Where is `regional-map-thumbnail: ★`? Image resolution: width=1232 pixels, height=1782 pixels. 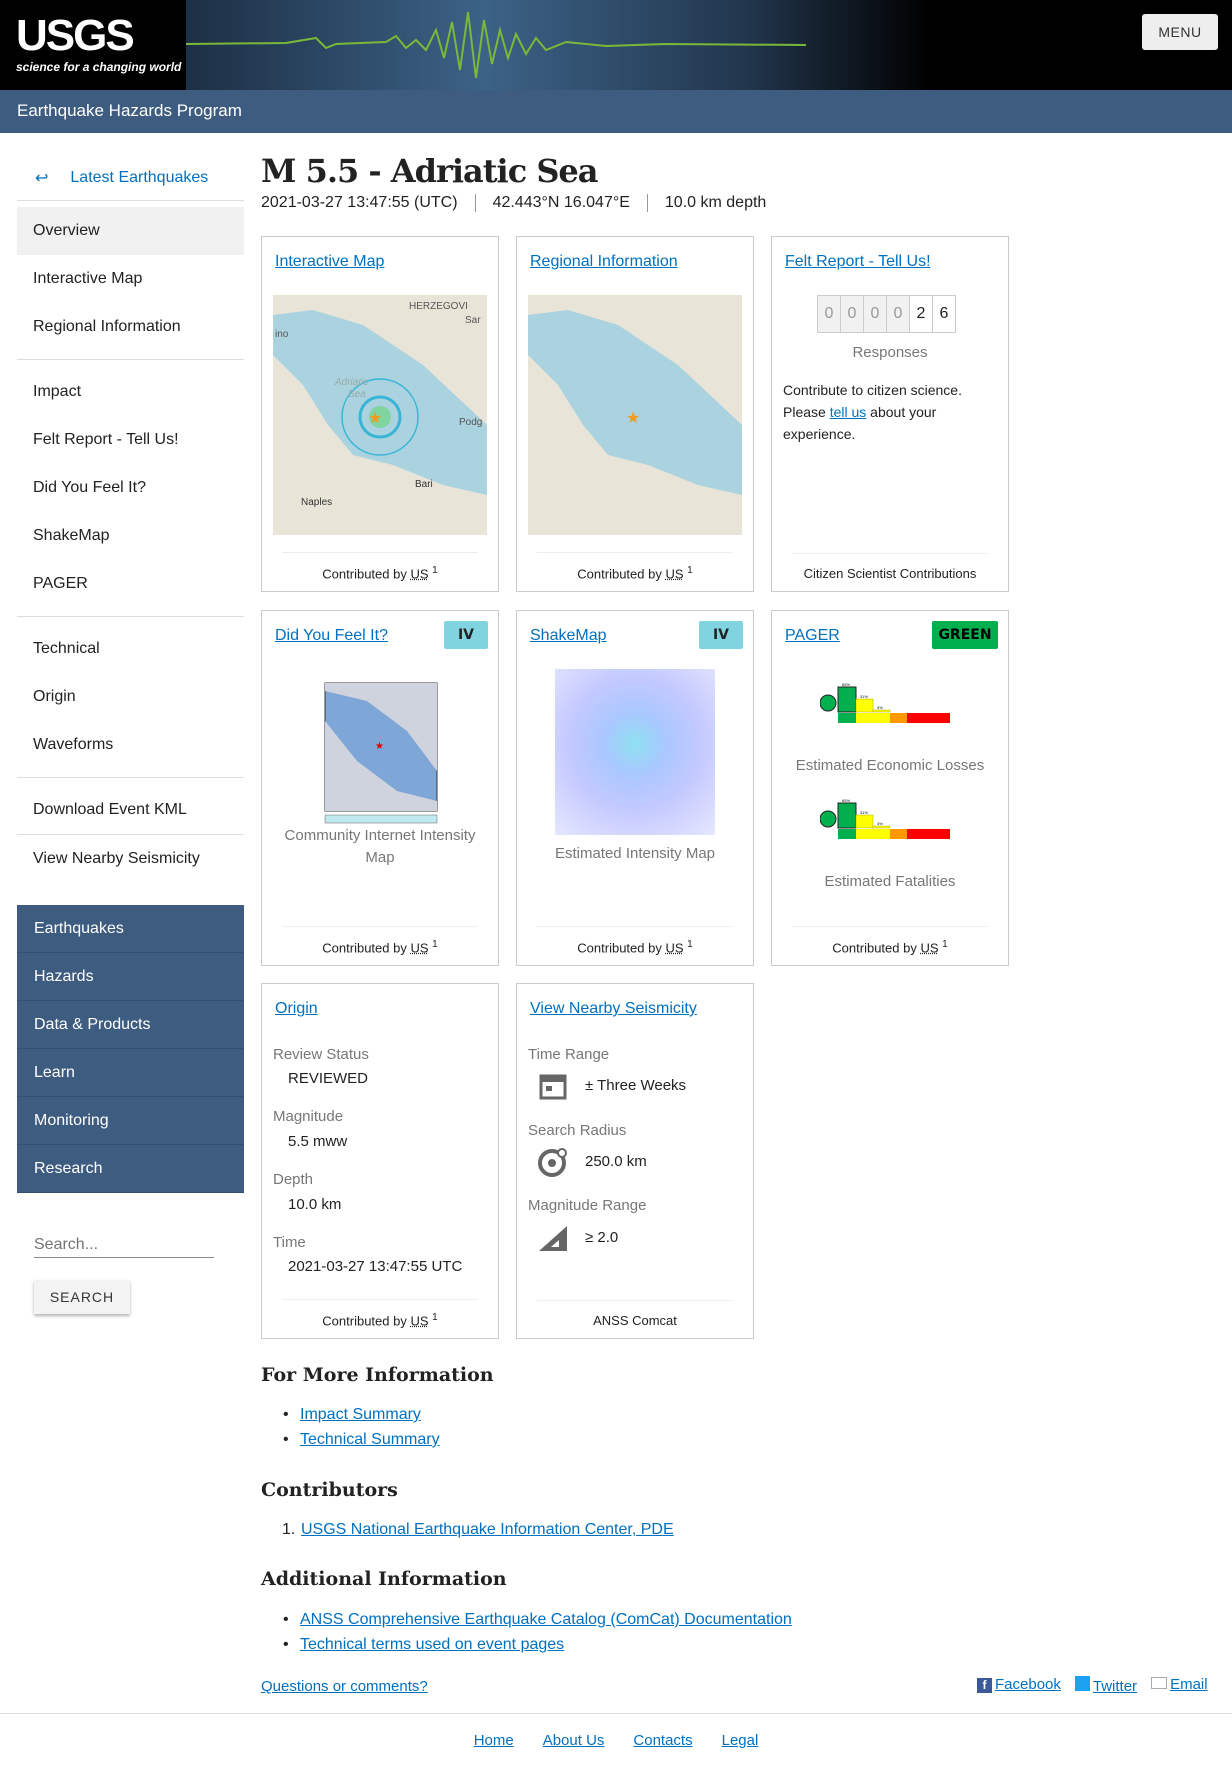
regional-map-thumbnail: ★ is located at coordinates (635, 415).